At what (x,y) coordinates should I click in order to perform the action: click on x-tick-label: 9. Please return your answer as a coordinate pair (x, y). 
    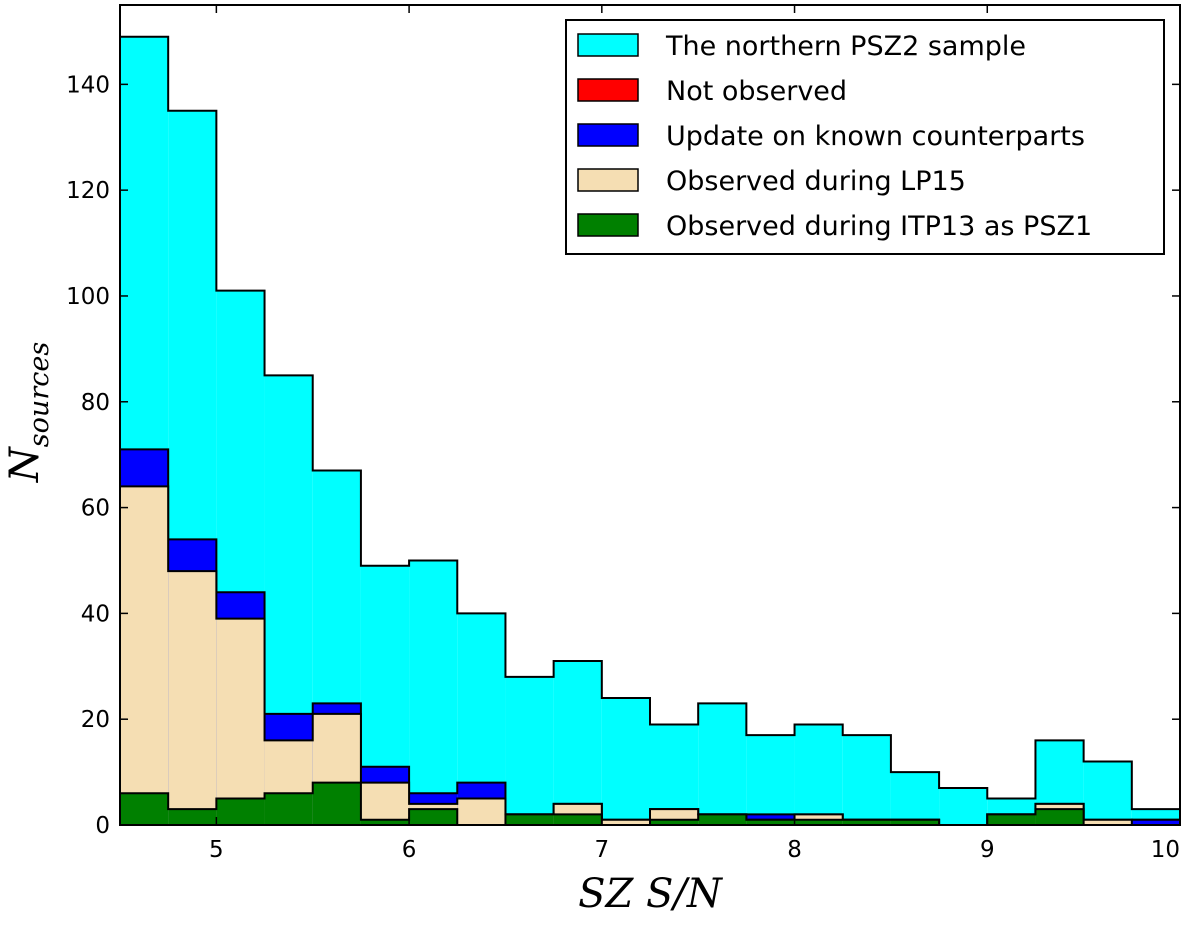
    Looking at the image, I should click on (987, 850).